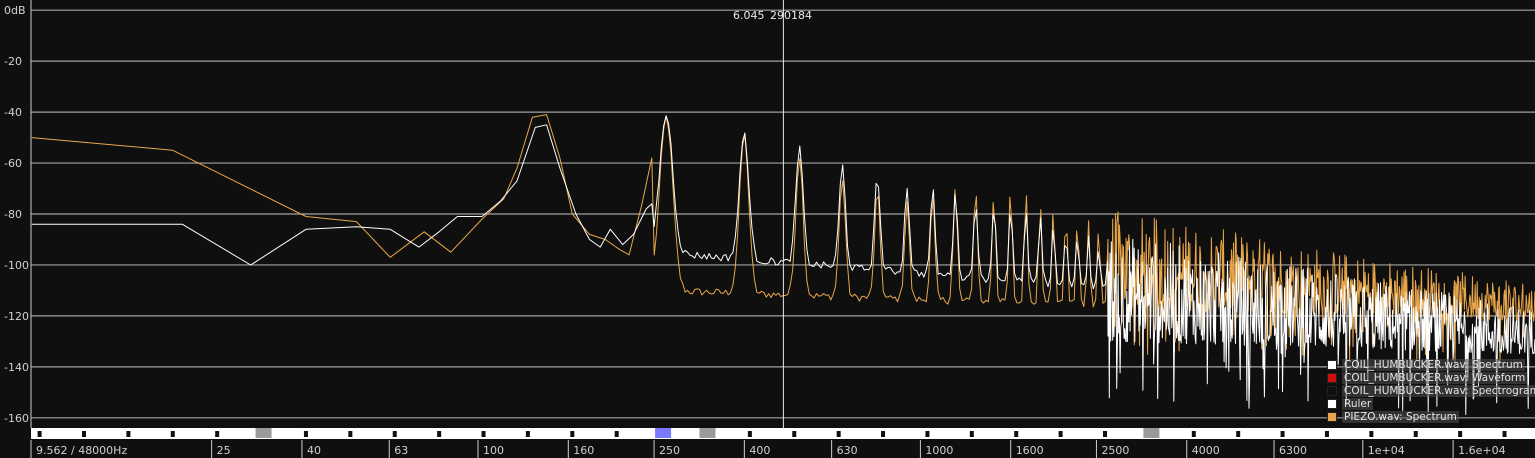  What do you see at coordinates (1030, 450) in the screenshot?
I see `x-tick-label: 1600` at bounding box center [1030, 450].